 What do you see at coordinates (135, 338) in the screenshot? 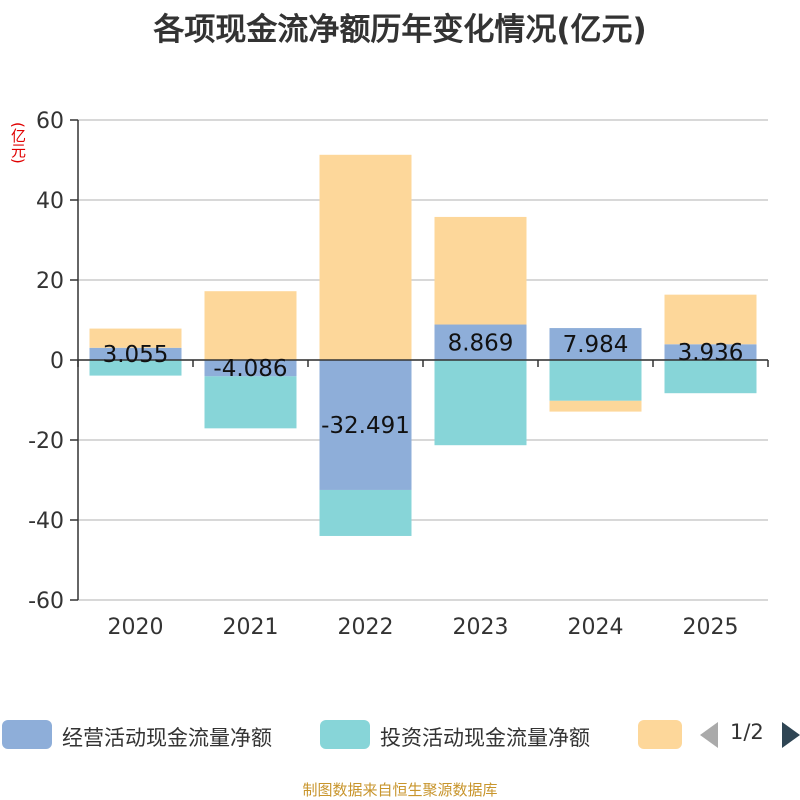
I see `bar-series2-2020` at bounding box center [135, 338].